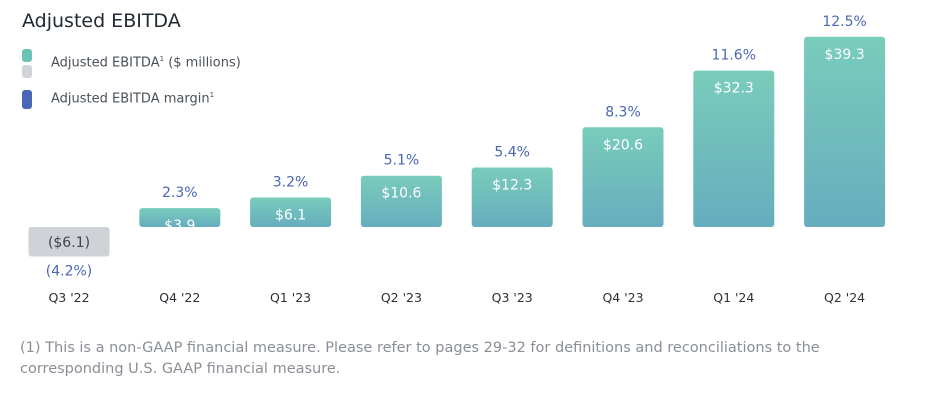 This screenshot has height=418, width=940. I want to click on legend-label-ebitda: Adjusted EBITDA1 ($ millions), so click(146, 63).